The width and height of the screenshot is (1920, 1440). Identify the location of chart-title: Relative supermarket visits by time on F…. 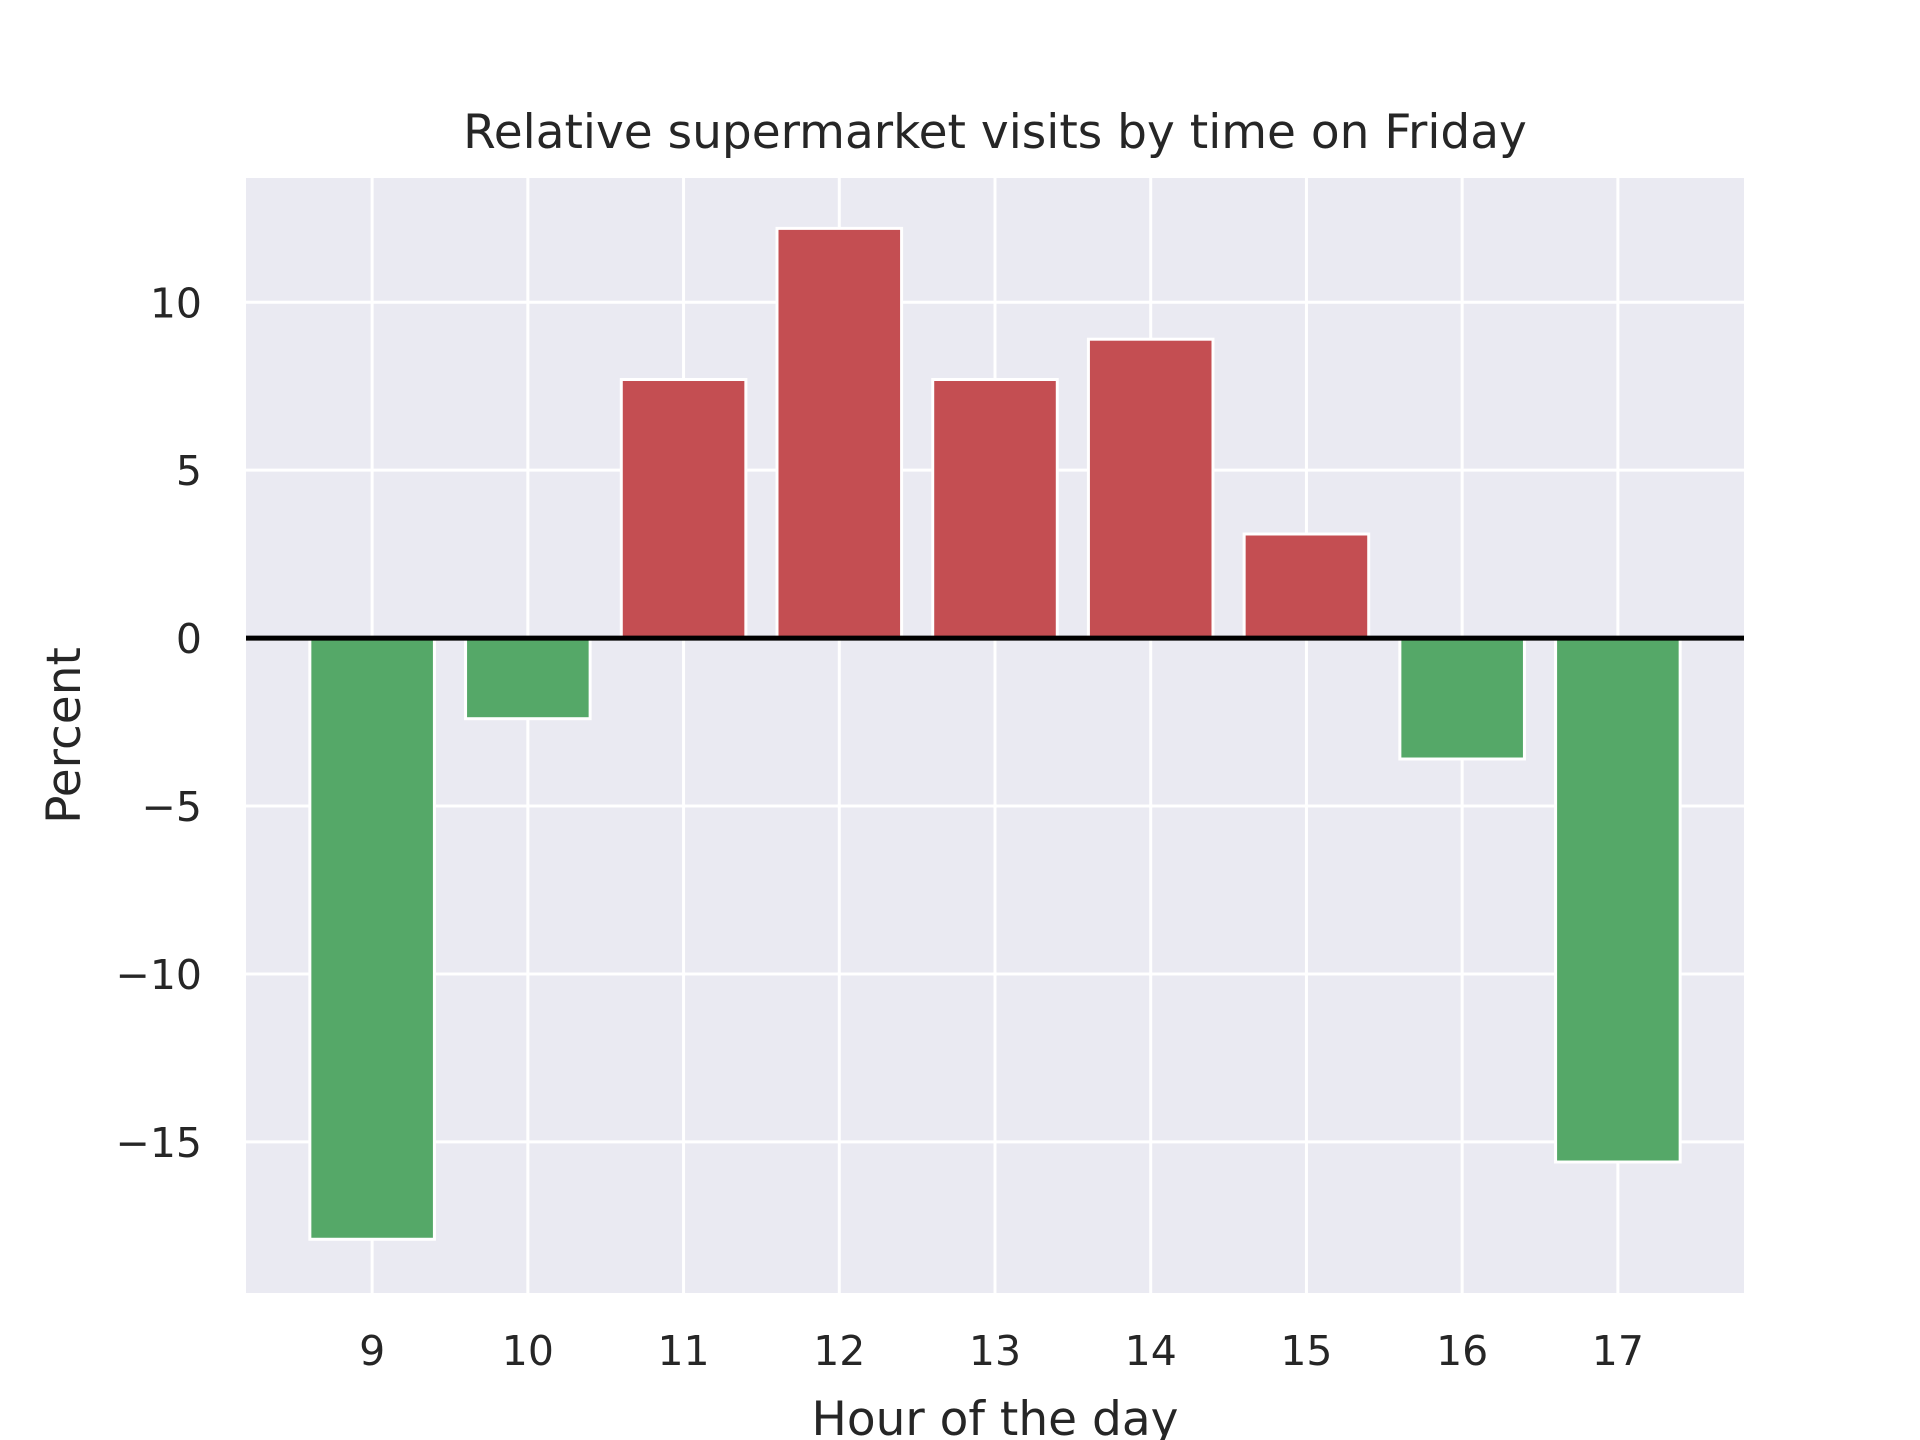
(995, 132).